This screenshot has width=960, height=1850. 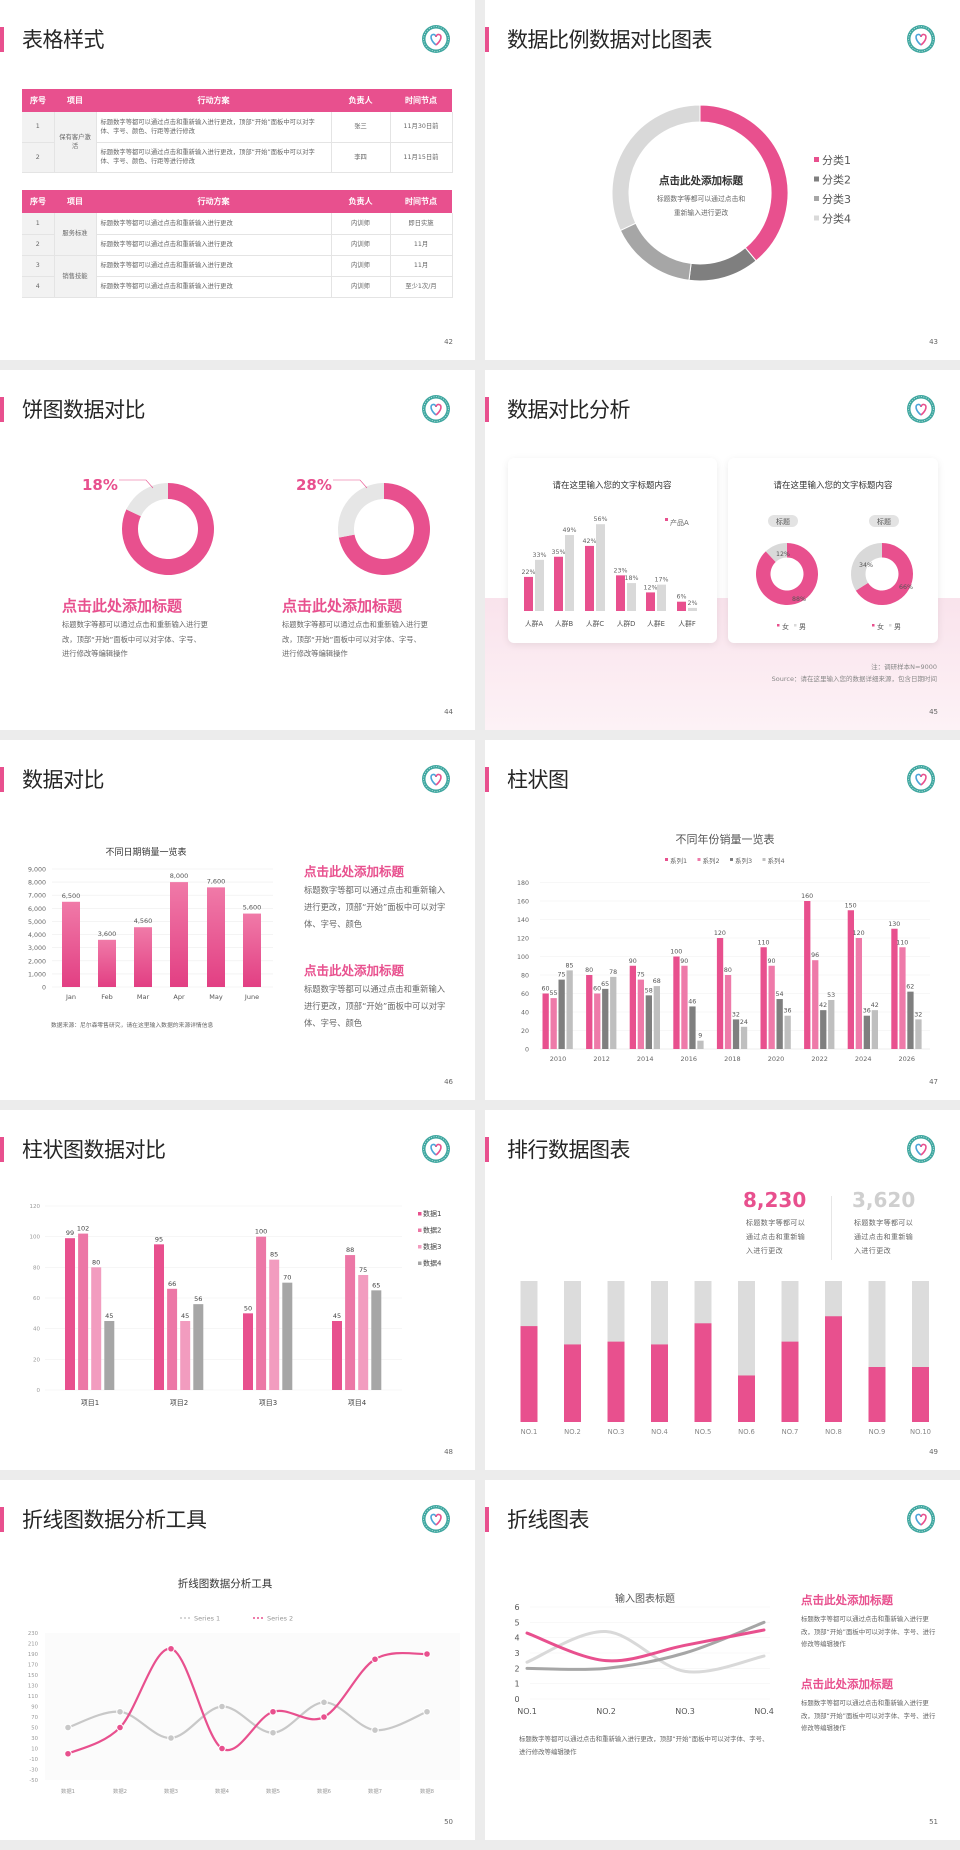 I want to click on table-row: 3 销售技能 标题数字等都可以通过点击和重新输入进行更改 内训师 11月, so click(x=237, y=276).